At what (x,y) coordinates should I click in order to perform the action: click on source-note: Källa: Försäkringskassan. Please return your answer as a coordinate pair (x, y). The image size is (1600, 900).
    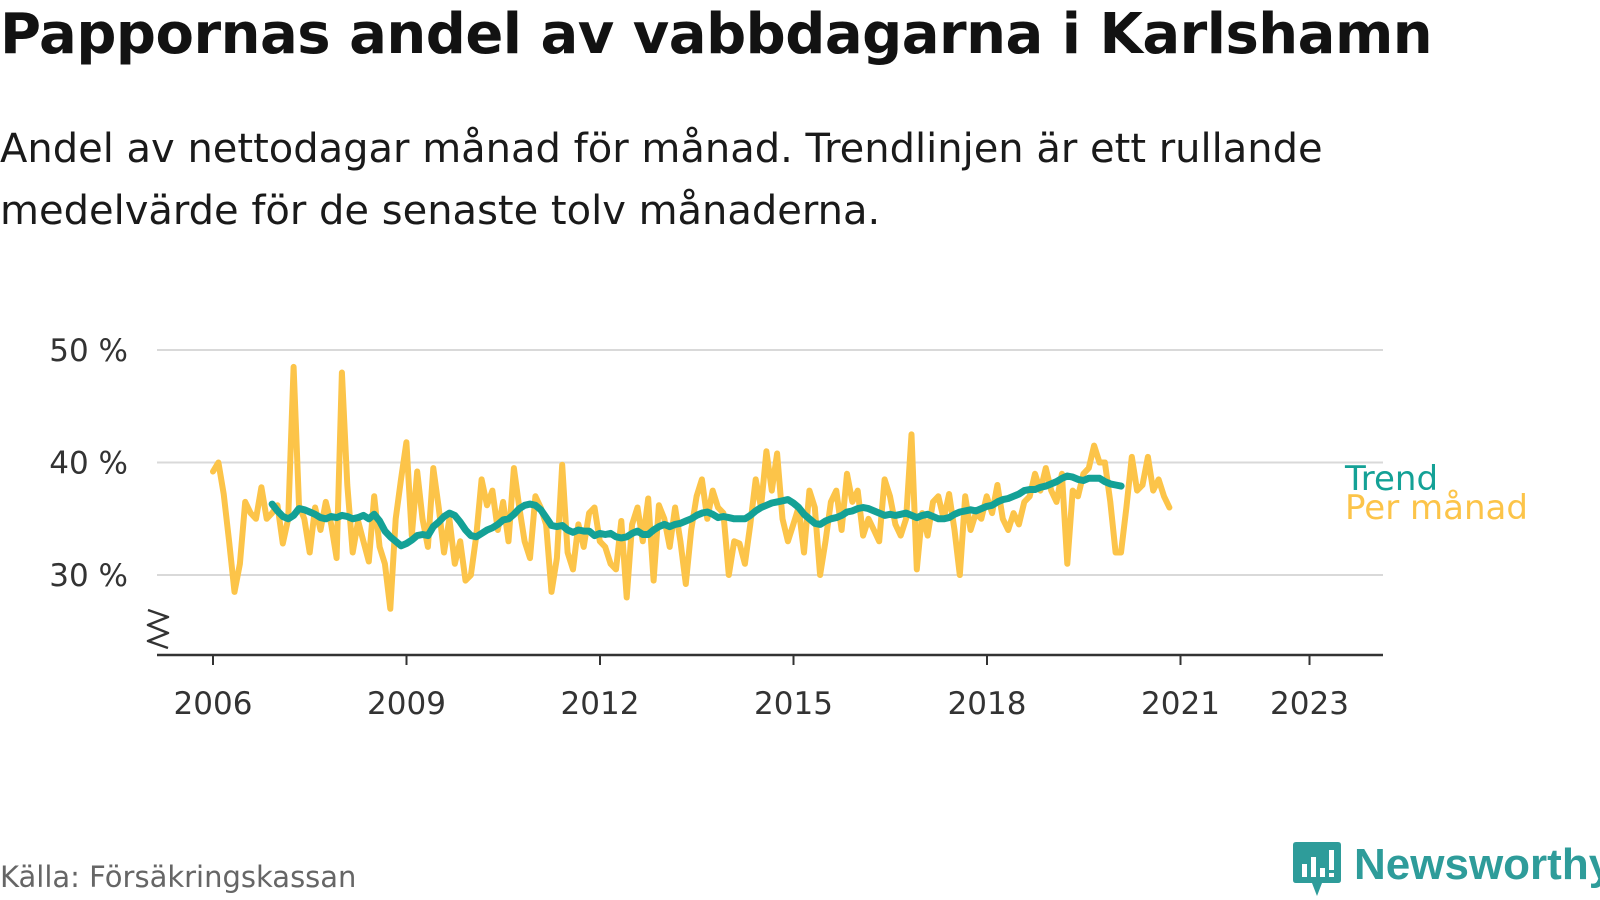
    Looking at the image, I should click on (178, 877).